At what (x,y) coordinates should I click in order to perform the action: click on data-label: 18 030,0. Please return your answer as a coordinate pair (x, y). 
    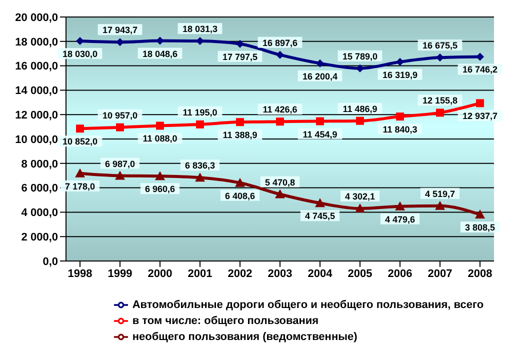
    Looking at the image, I should click on (80, 54).